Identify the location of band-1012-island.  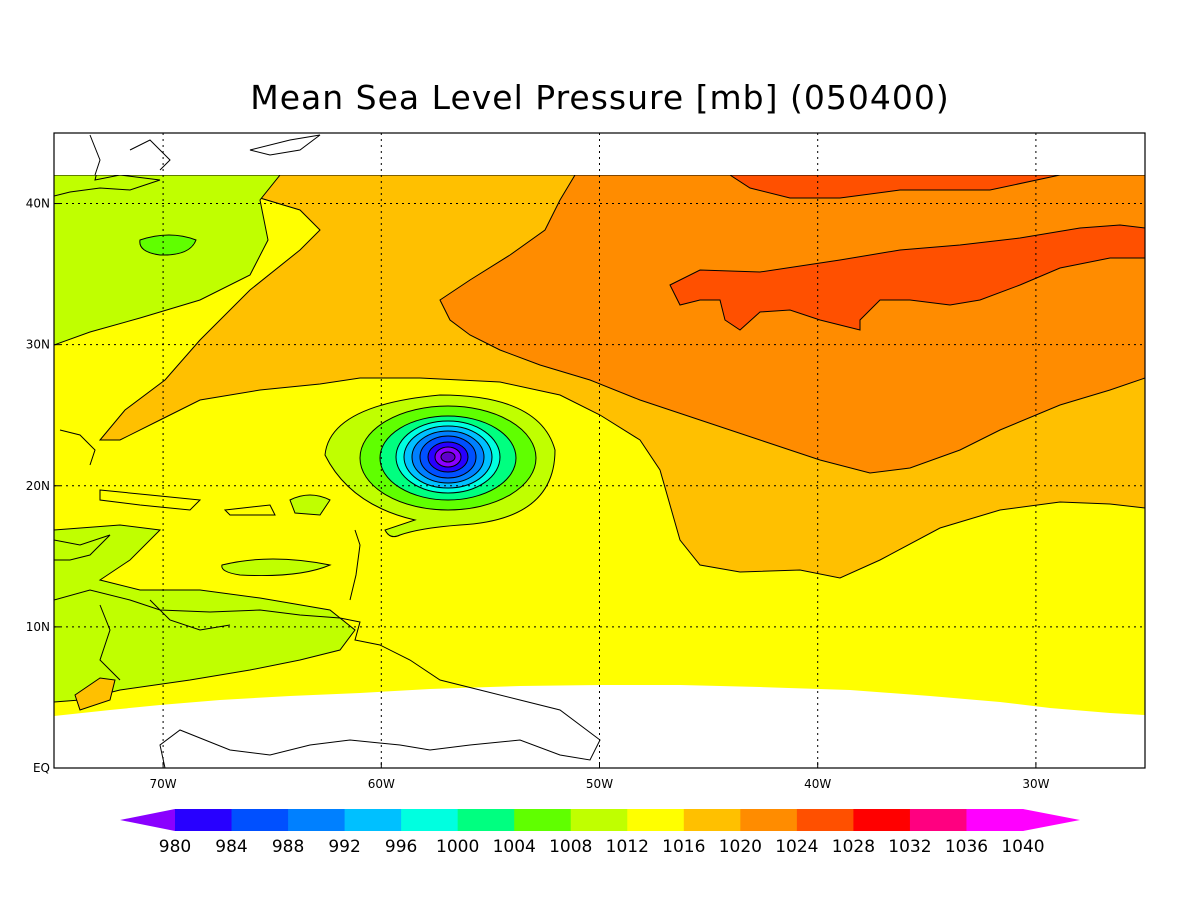
(276, 567).